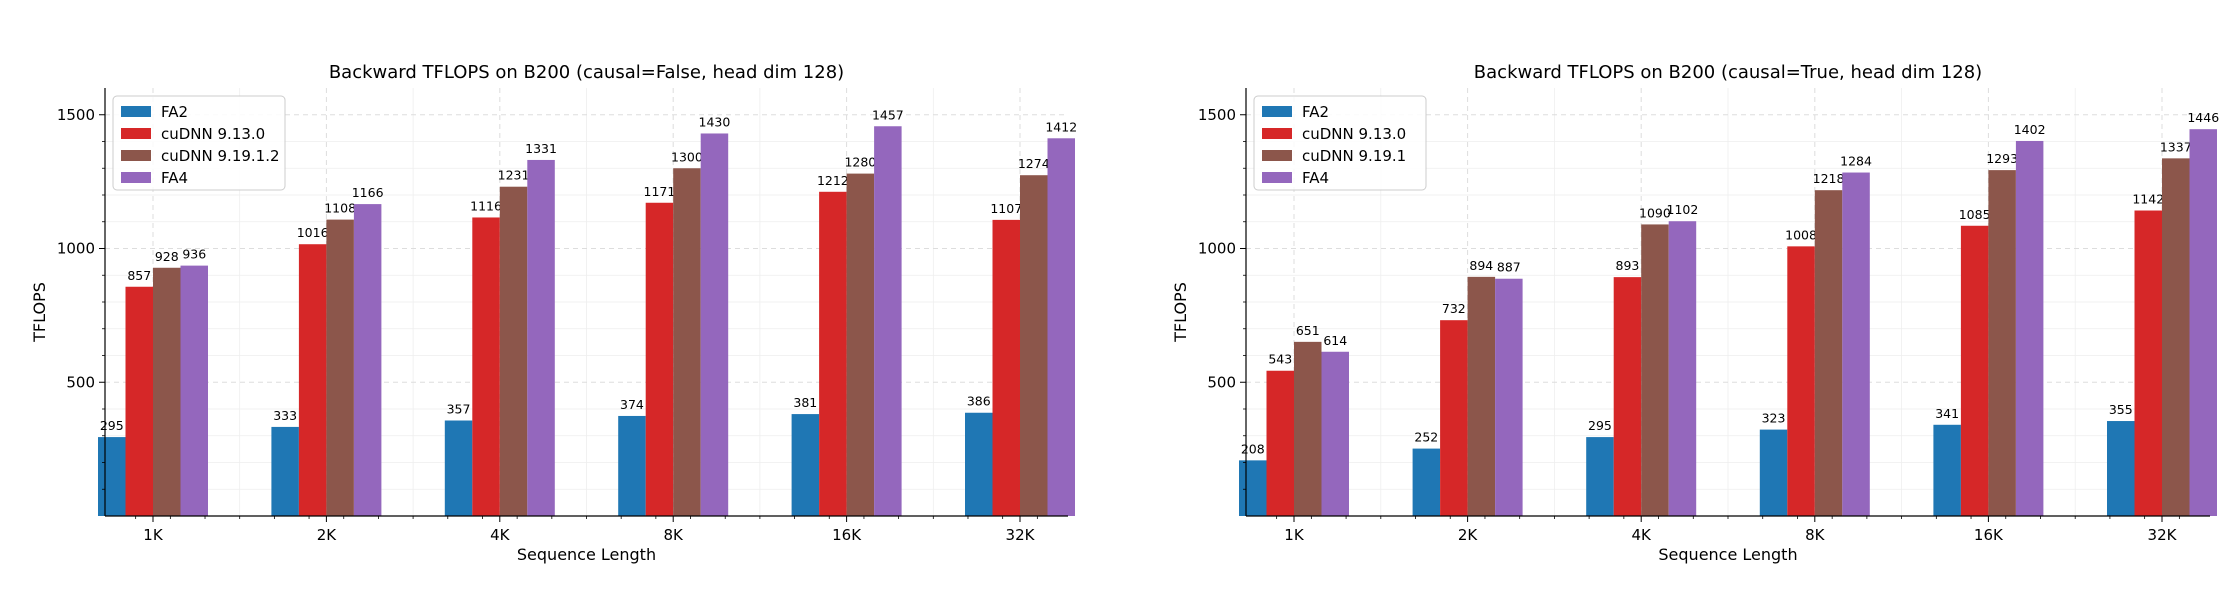 This screenshot has height=590, width=2238. I want to click on bar-value-label: 651, so click(1308, 330).